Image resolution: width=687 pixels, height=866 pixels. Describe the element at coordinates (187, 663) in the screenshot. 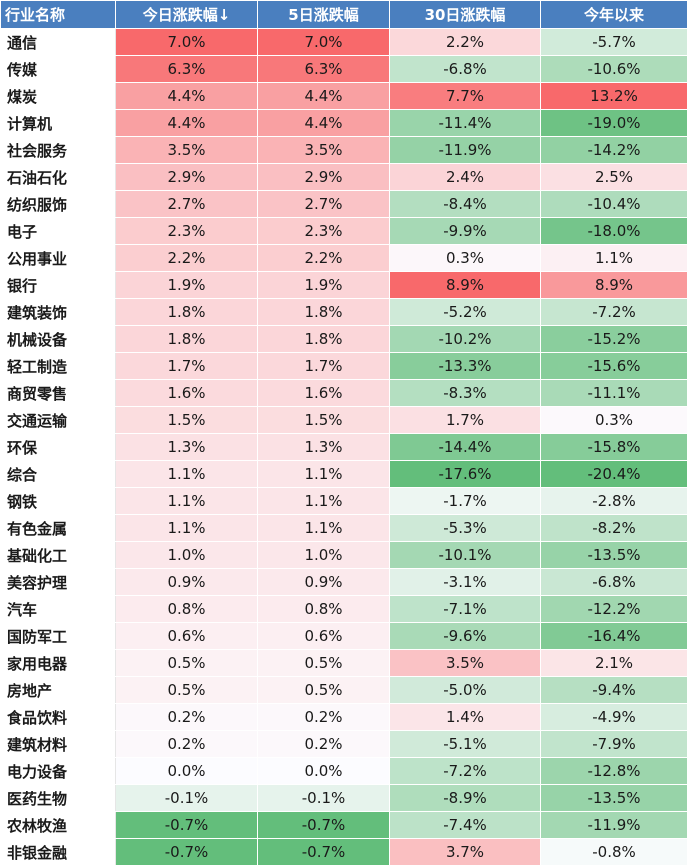

I see `today-change-cell: 0.5%` at that location.